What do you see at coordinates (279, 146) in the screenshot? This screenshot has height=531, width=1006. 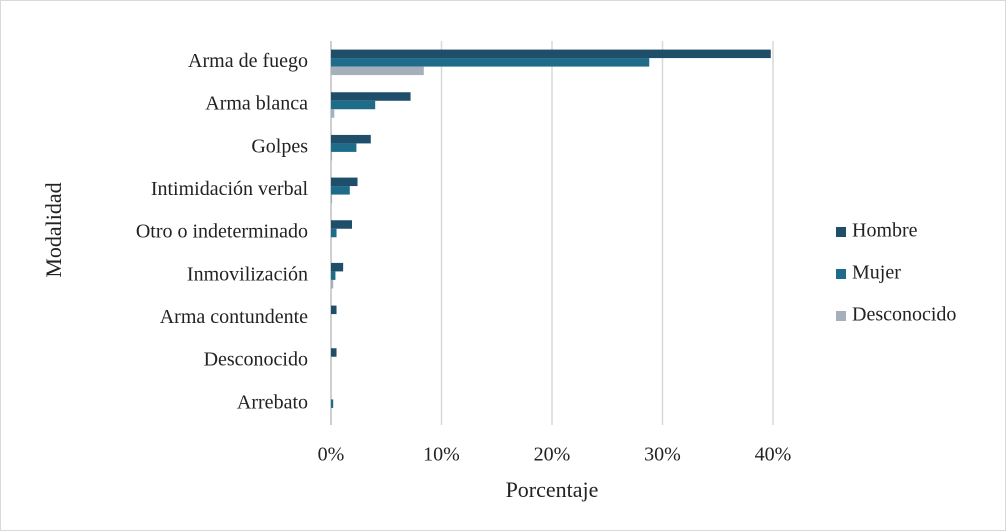 I see `y-tick-label: Golpes` at bounding box center [279, 146].